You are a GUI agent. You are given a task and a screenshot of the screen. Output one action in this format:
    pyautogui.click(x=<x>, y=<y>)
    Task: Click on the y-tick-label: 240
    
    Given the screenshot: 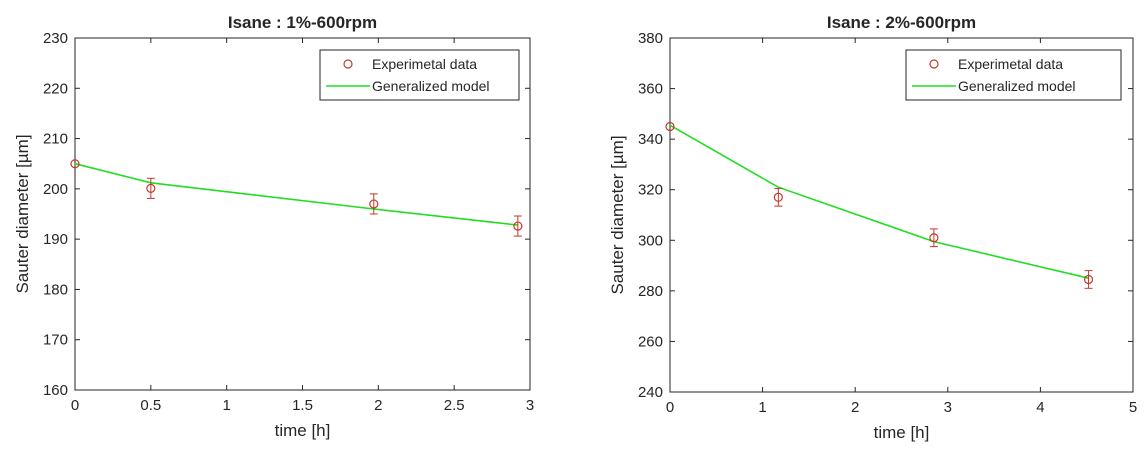 What is the action you would take?
    pyautogui.click(x=650, y=392)
    